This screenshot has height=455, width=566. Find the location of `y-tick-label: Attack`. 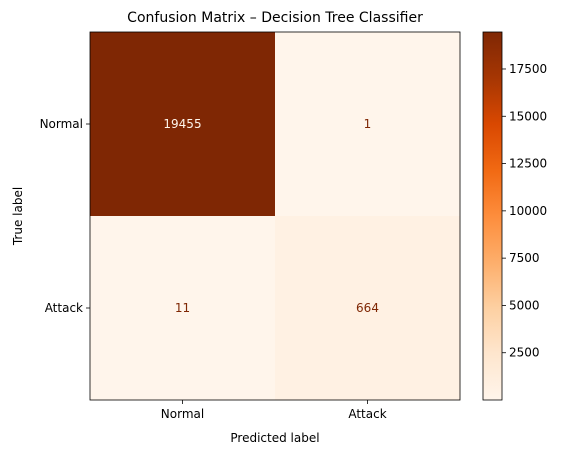

y-tick-label: Attack is located at coordinates (64, 308).